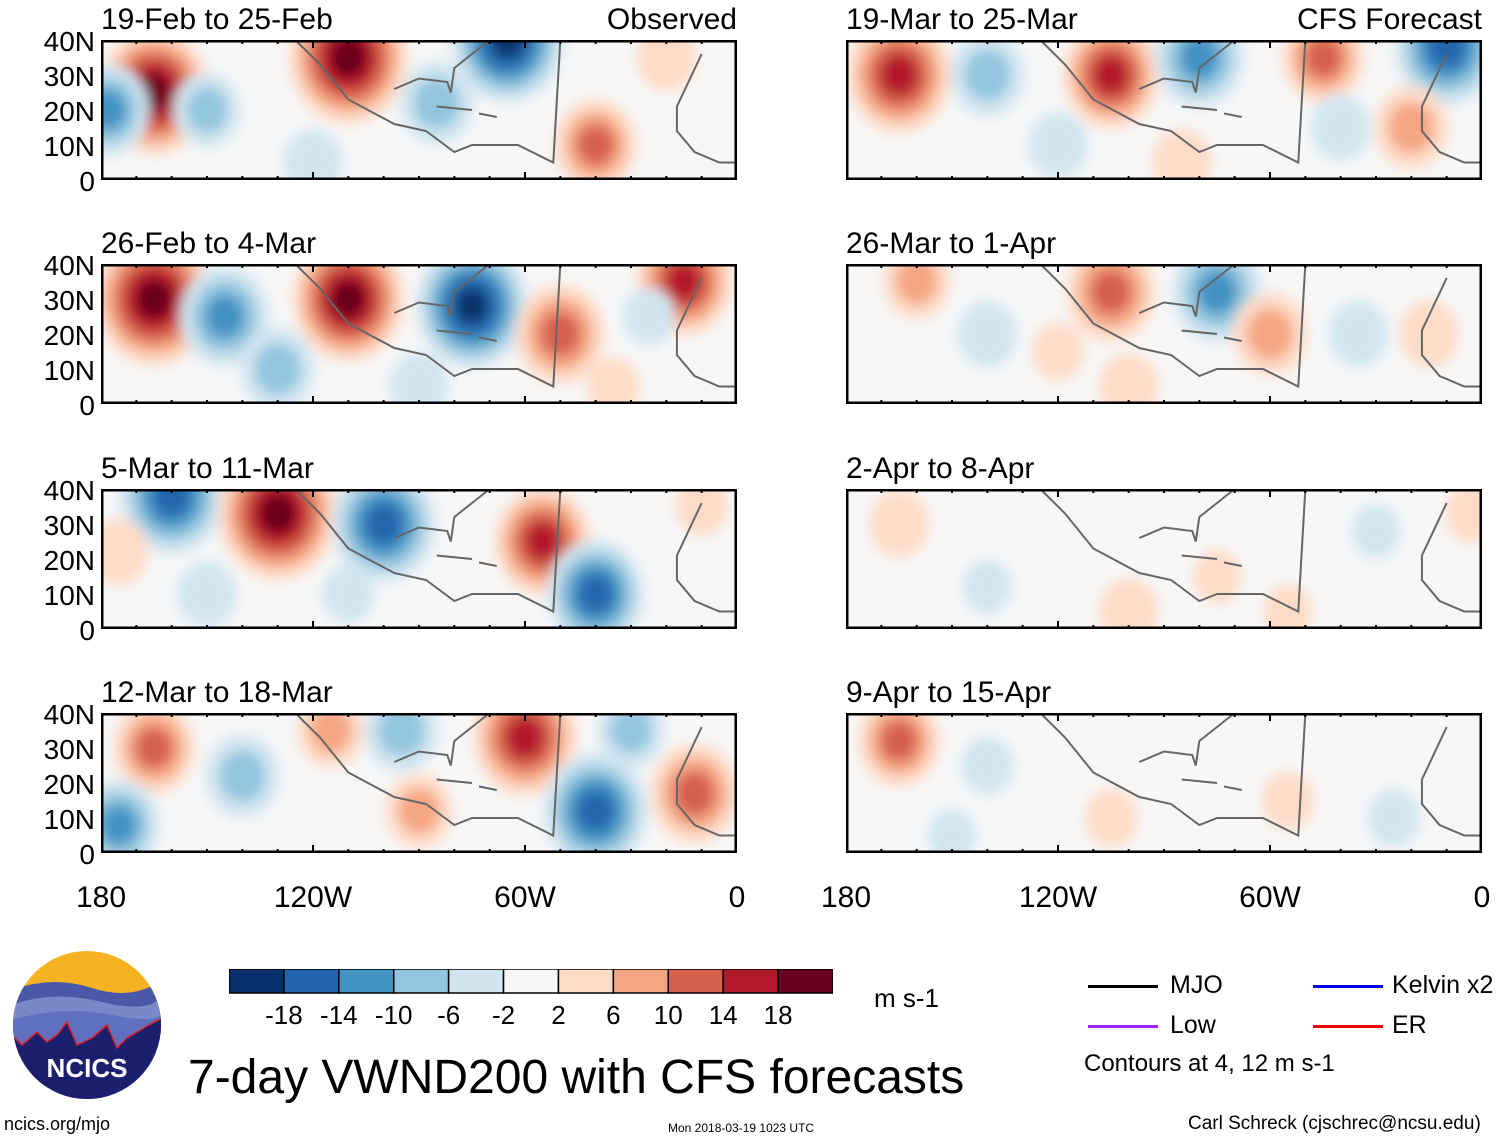  Describe the element at coordinates (1409, 1025) in the screenshot. I see `legend-label-er: ER` at that location.